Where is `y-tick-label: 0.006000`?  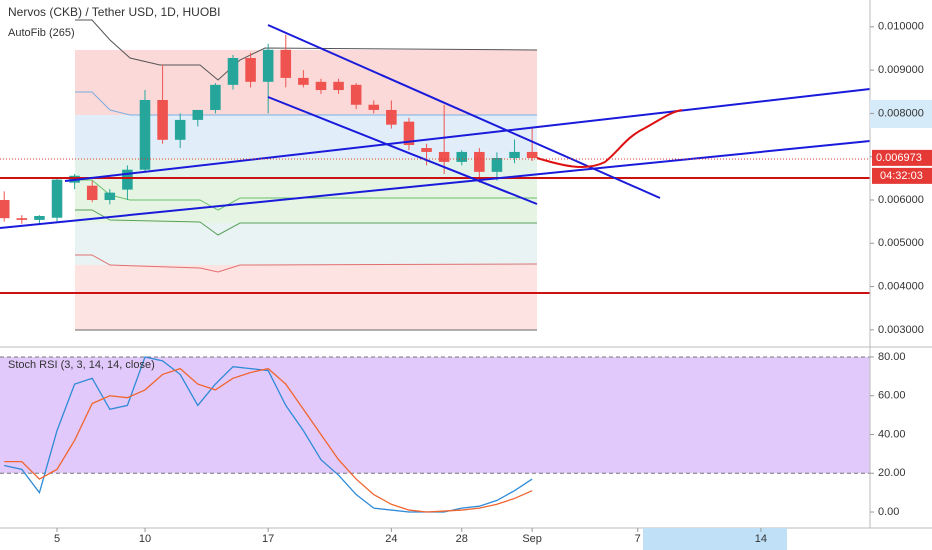 y-tick-label: 0.006000 is located at coordinates (901, 200).